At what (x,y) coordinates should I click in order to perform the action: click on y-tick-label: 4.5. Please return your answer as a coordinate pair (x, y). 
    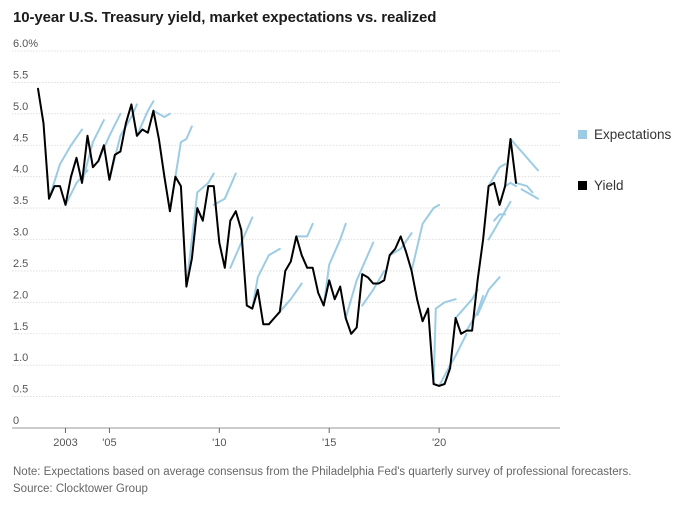
    Looking at the image, I should click on (20, 138).